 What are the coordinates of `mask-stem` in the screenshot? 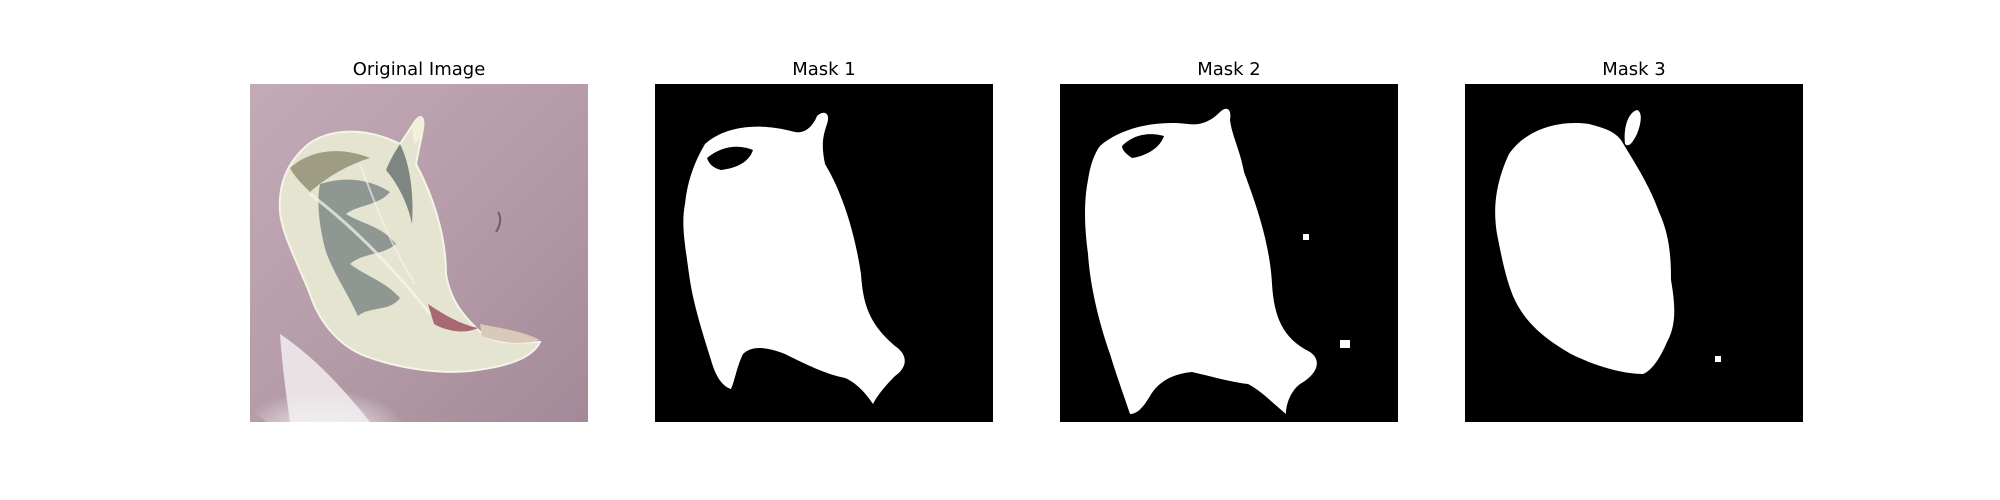 It's located at (1632, 128).